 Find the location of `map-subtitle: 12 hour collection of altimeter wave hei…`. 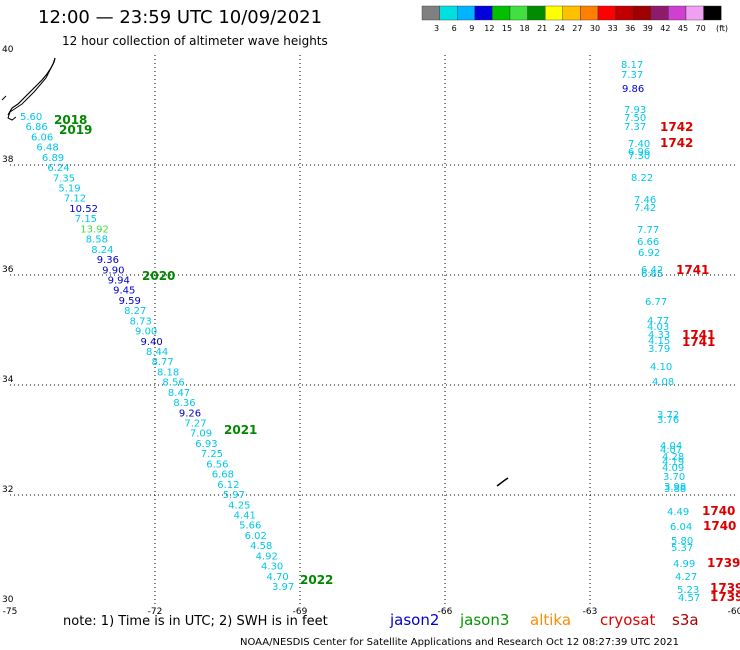

map-subtitle: 12 hour collection of altimeter wave hei… is located at coordinates (195, 41).